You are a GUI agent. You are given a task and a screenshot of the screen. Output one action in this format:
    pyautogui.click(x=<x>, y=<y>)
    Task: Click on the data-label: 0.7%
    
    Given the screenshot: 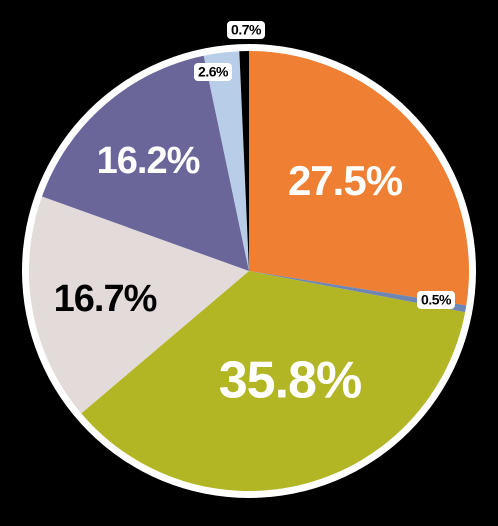 What is the action you would take?
    pyautogui.click(x=246, y=30)
    